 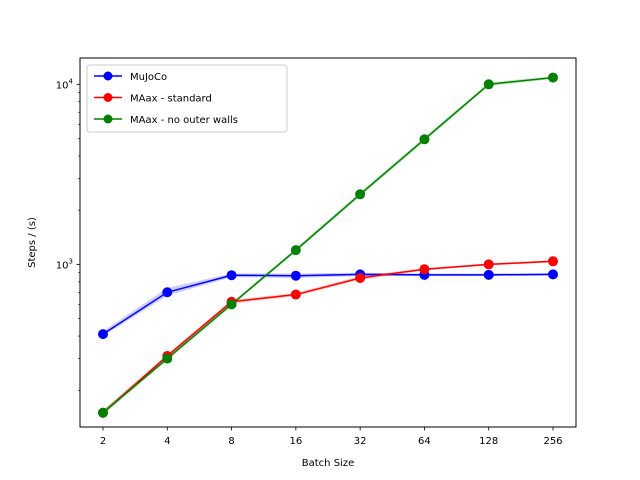 What do you see at coordinates (424, 441) in the screenshot?
I see `x-tick-label-5: 64` at bounding box center [424, 441].